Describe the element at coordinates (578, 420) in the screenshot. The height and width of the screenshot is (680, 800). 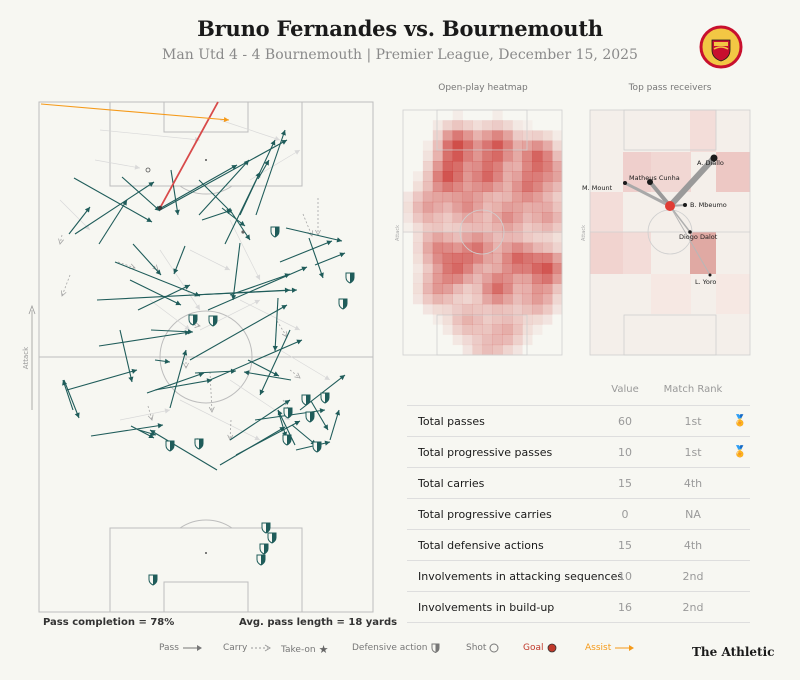
I see `stats-row: Total passes 60 1st 🏅` at that location.